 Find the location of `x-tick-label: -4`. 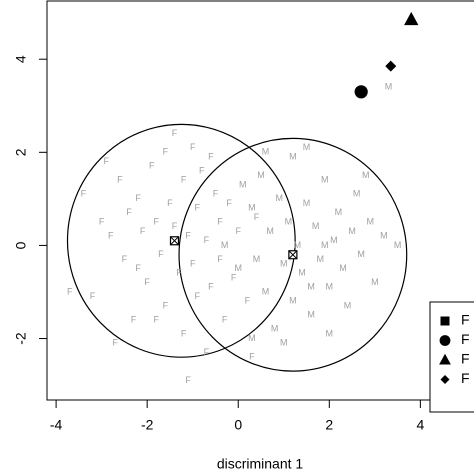

x-tick-label: -4 is located at coordinates (56, 425).